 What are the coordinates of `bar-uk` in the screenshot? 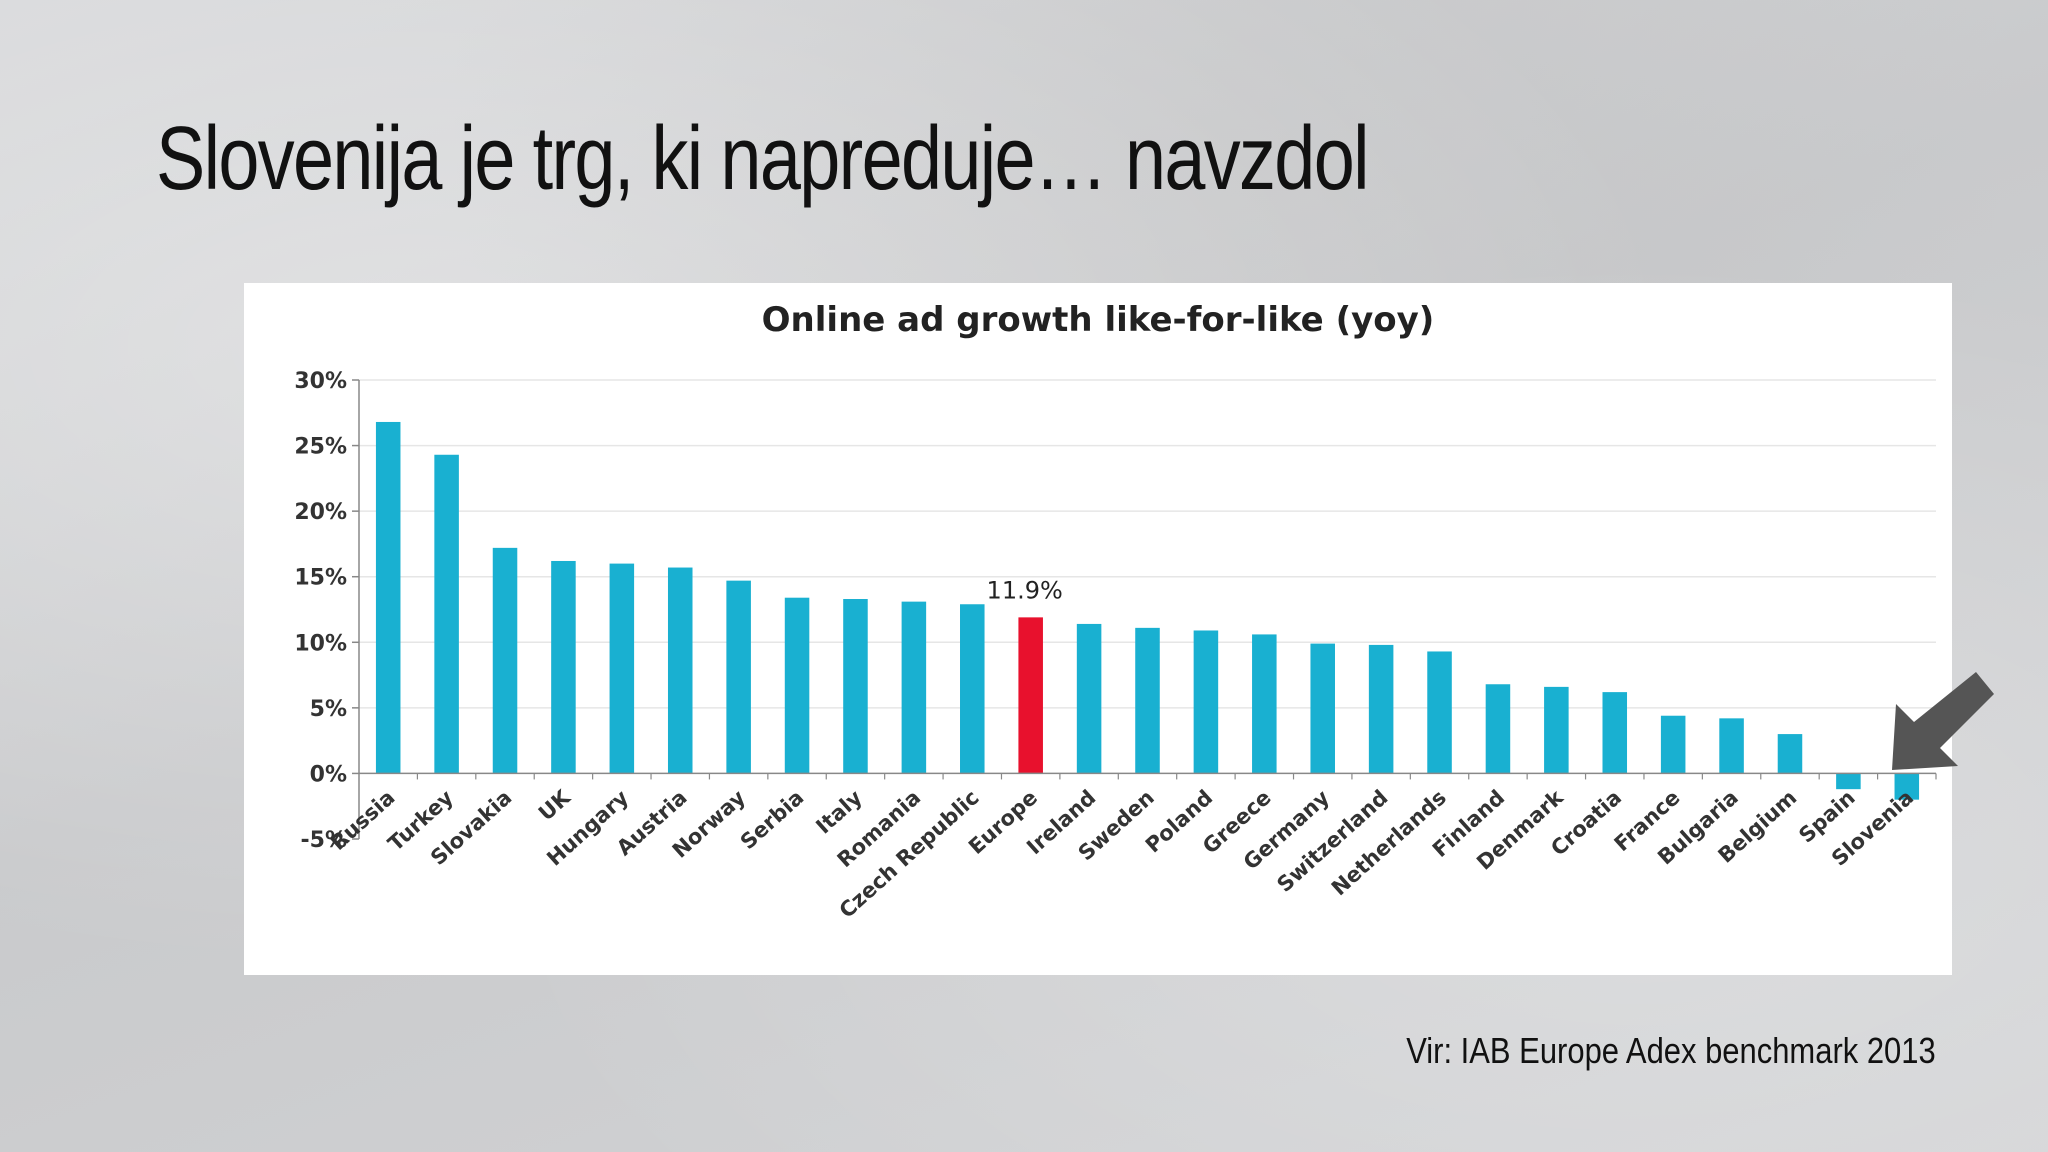 It's located at (563, 667).